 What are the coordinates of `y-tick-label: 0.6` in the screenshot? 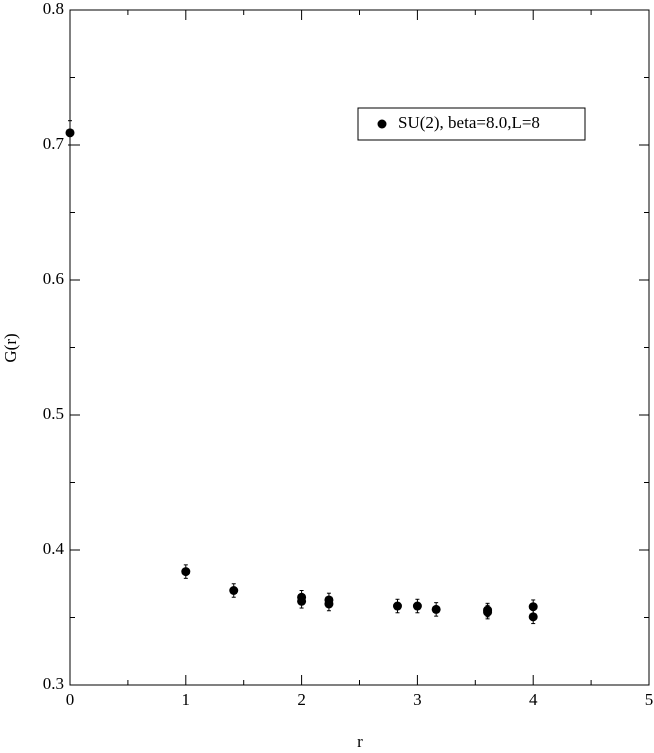 It's located at (53, 278).